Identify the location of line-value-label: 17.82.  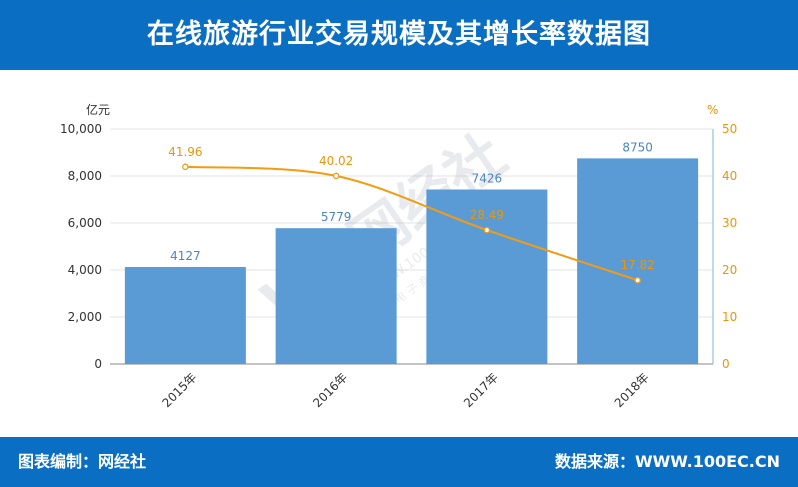
(637, 265).